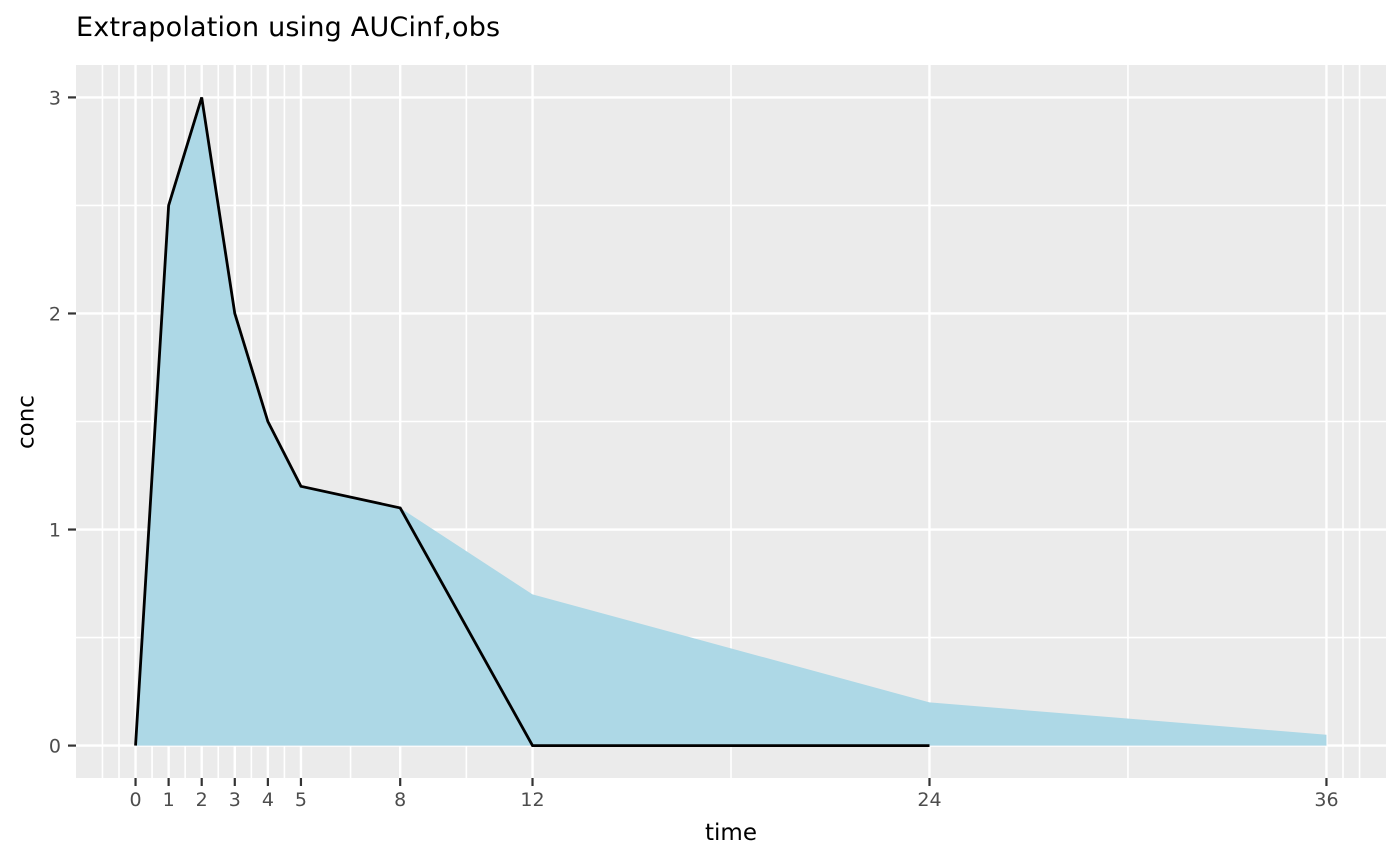  I want to click on x-tick-label: 1, so click(169, 800).